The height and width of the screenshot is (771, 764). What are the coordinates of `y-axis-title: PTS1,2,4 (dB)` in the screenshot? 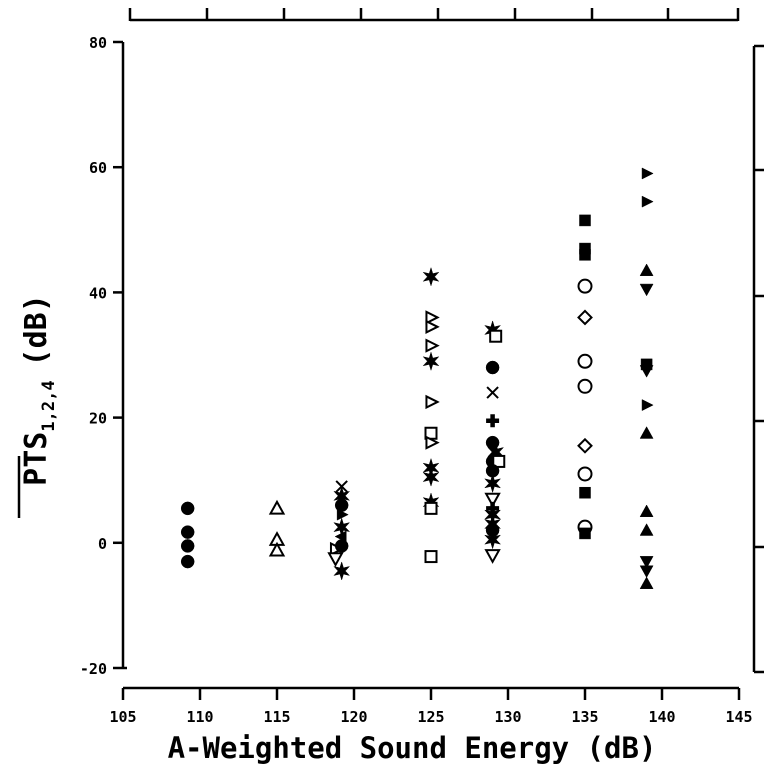 It's located at (38, 406).